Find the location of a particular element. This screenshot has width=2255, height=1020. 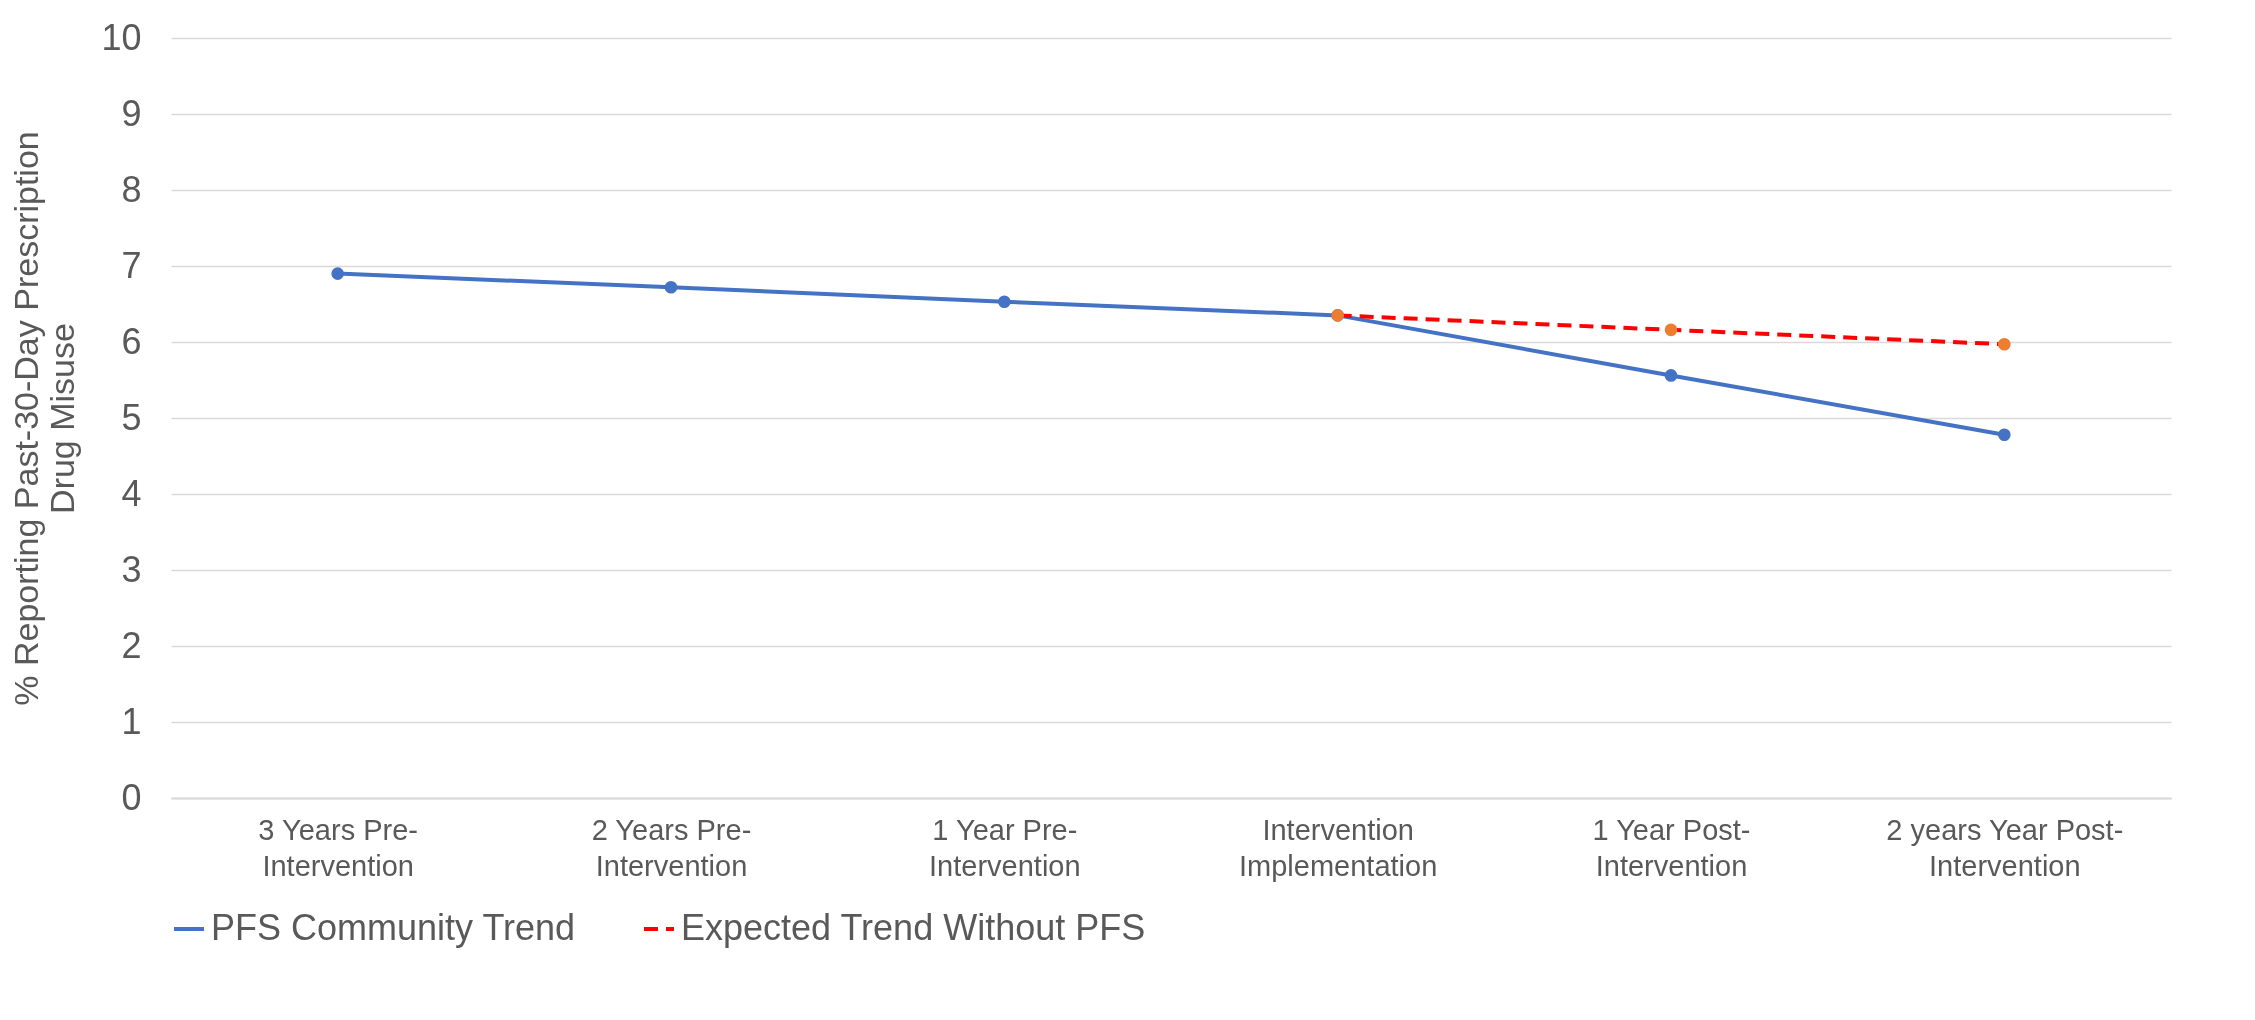

x-tick-label: Intervention Implementation is located at coordinates (1338, 847).